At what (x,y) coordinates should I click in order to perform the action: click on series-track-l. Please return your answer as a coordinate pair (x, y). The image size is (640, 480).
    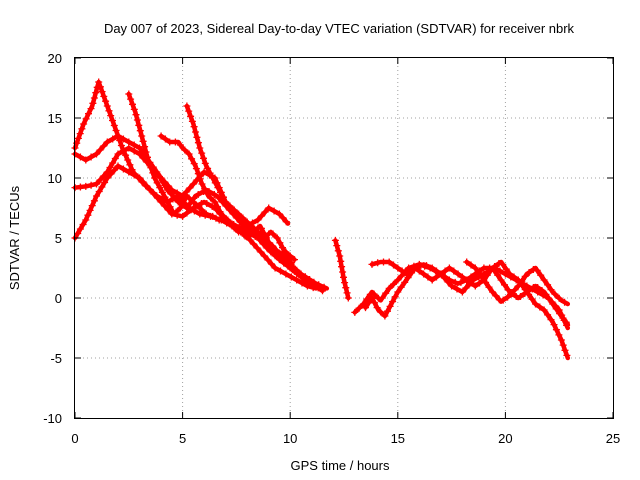
    Looking at the image, I should click on (517, 282).